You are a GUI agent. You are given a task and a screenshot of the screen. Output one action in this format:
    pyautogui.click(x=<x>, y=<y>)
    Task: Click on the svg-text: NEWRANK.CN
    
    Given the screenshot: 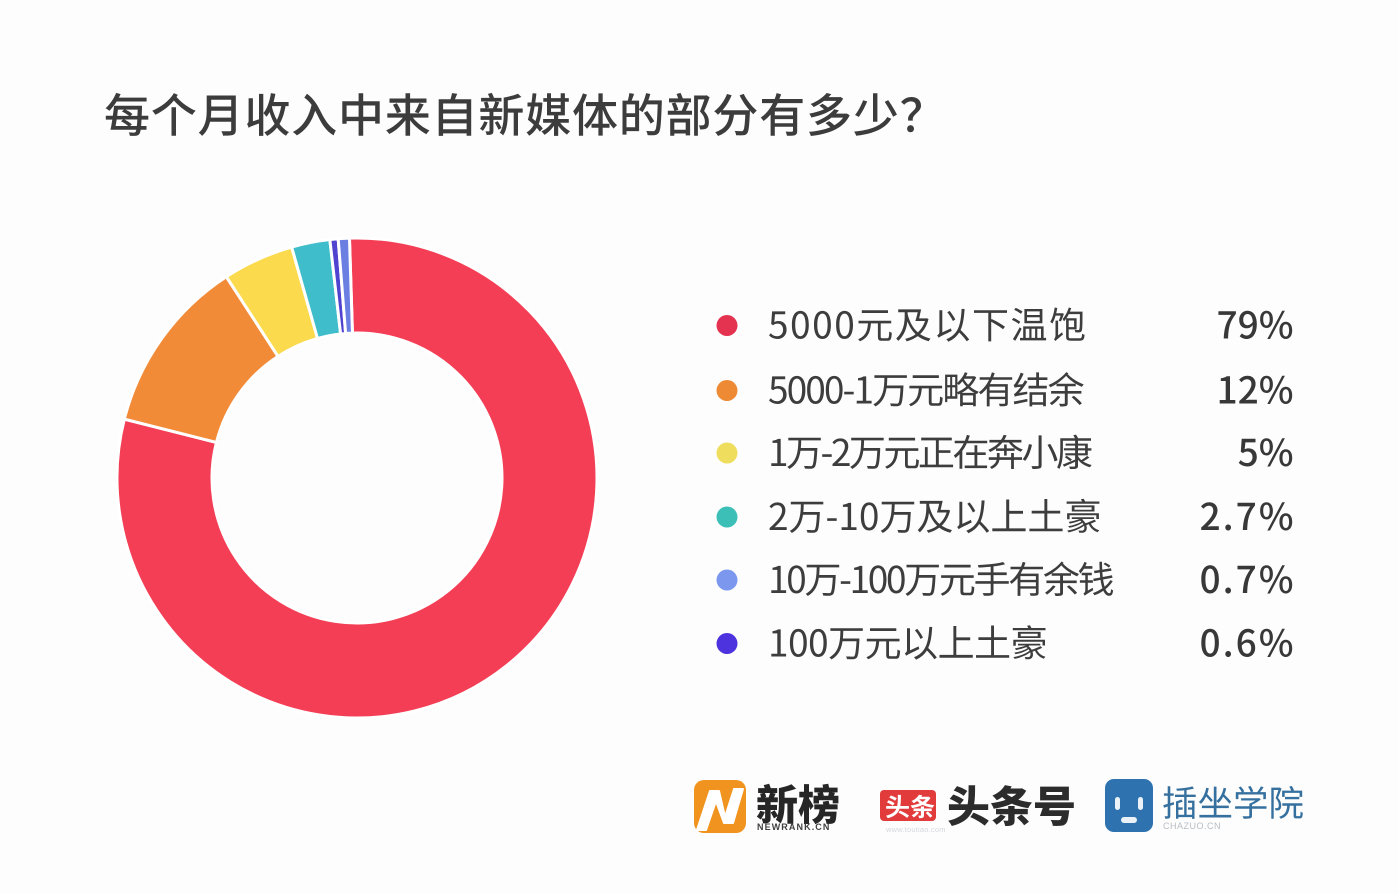 What is the action you would take?
    pyautogui.click(x=794, y=827)
    